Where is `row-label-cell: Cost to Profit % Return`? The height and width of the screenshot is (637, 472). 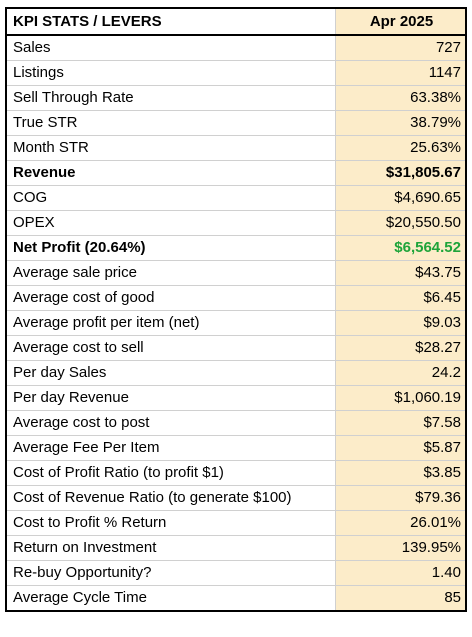
row-label-cell: Cost to Profit % Return is located at coordinates (171, 523).